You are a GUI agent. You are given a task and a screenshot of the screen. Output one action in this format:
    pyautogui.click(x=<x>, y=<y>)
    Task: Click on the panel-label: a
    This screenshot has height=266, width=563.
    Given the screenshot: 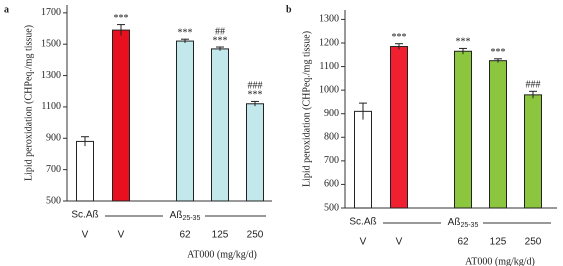 What is the action you would take?
    pyautogui.click(x=6, y=9)
    